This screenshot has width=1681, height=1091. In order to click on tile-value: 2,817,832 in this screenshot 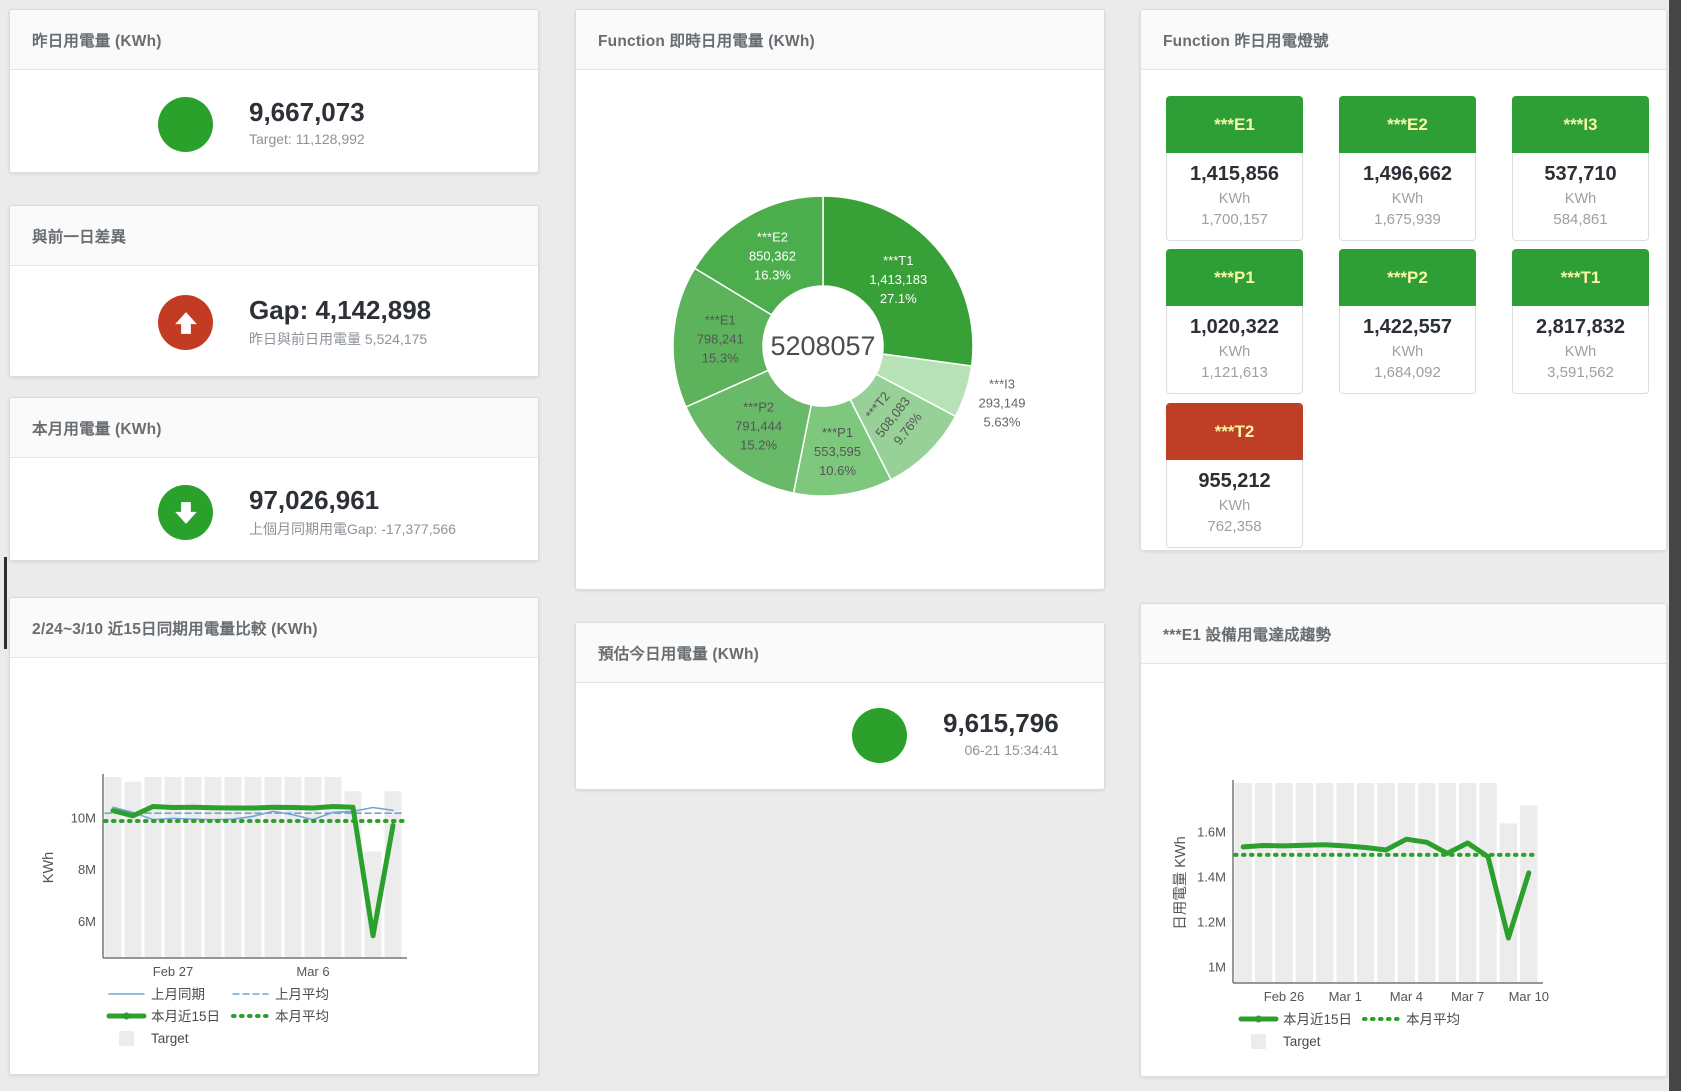, I will do `click(1580, 327)`.